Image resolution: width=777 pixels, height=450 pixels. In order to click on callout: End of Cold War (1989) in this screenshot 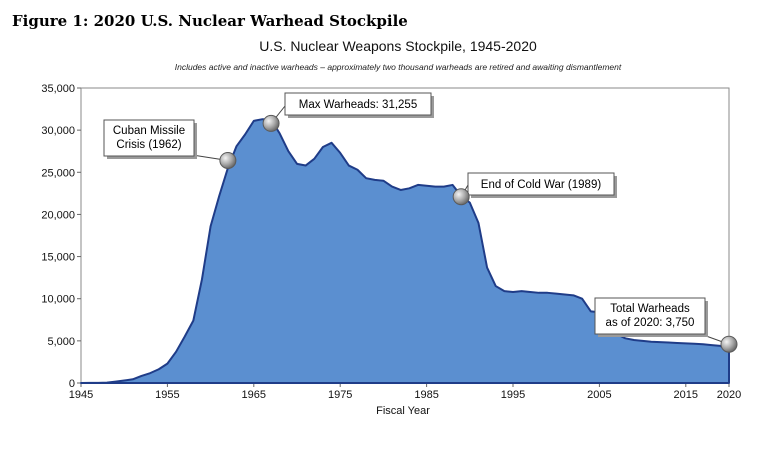, I will do `click(534, 189)`.